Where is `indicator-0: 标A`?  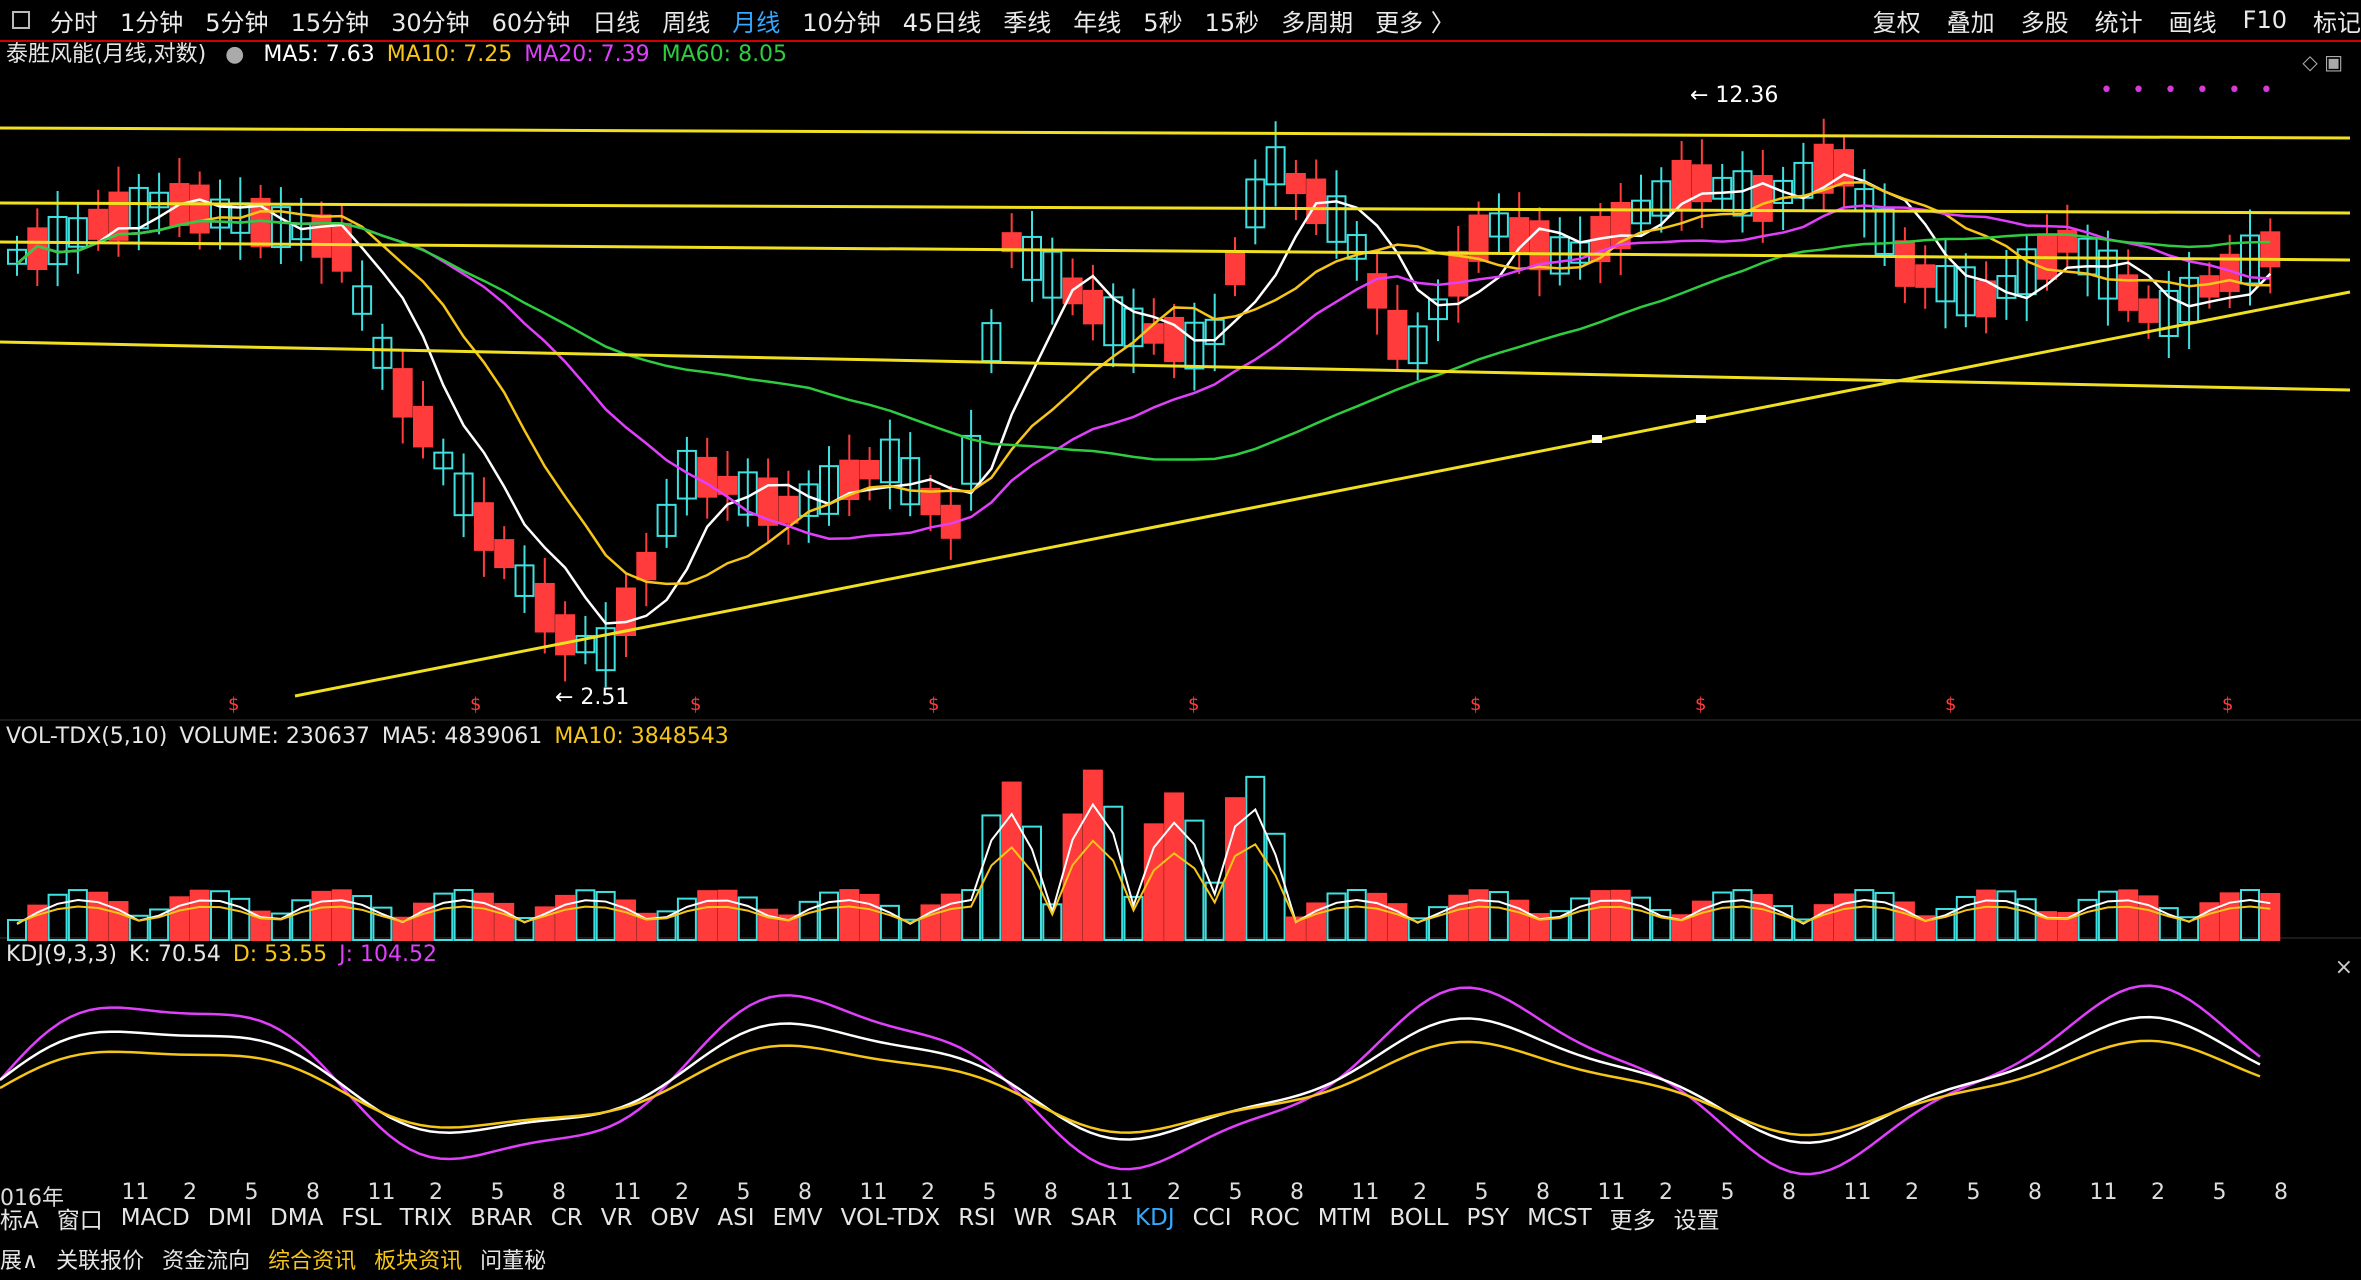
indicator-0: 标A is located at coordinates (19, 1221).